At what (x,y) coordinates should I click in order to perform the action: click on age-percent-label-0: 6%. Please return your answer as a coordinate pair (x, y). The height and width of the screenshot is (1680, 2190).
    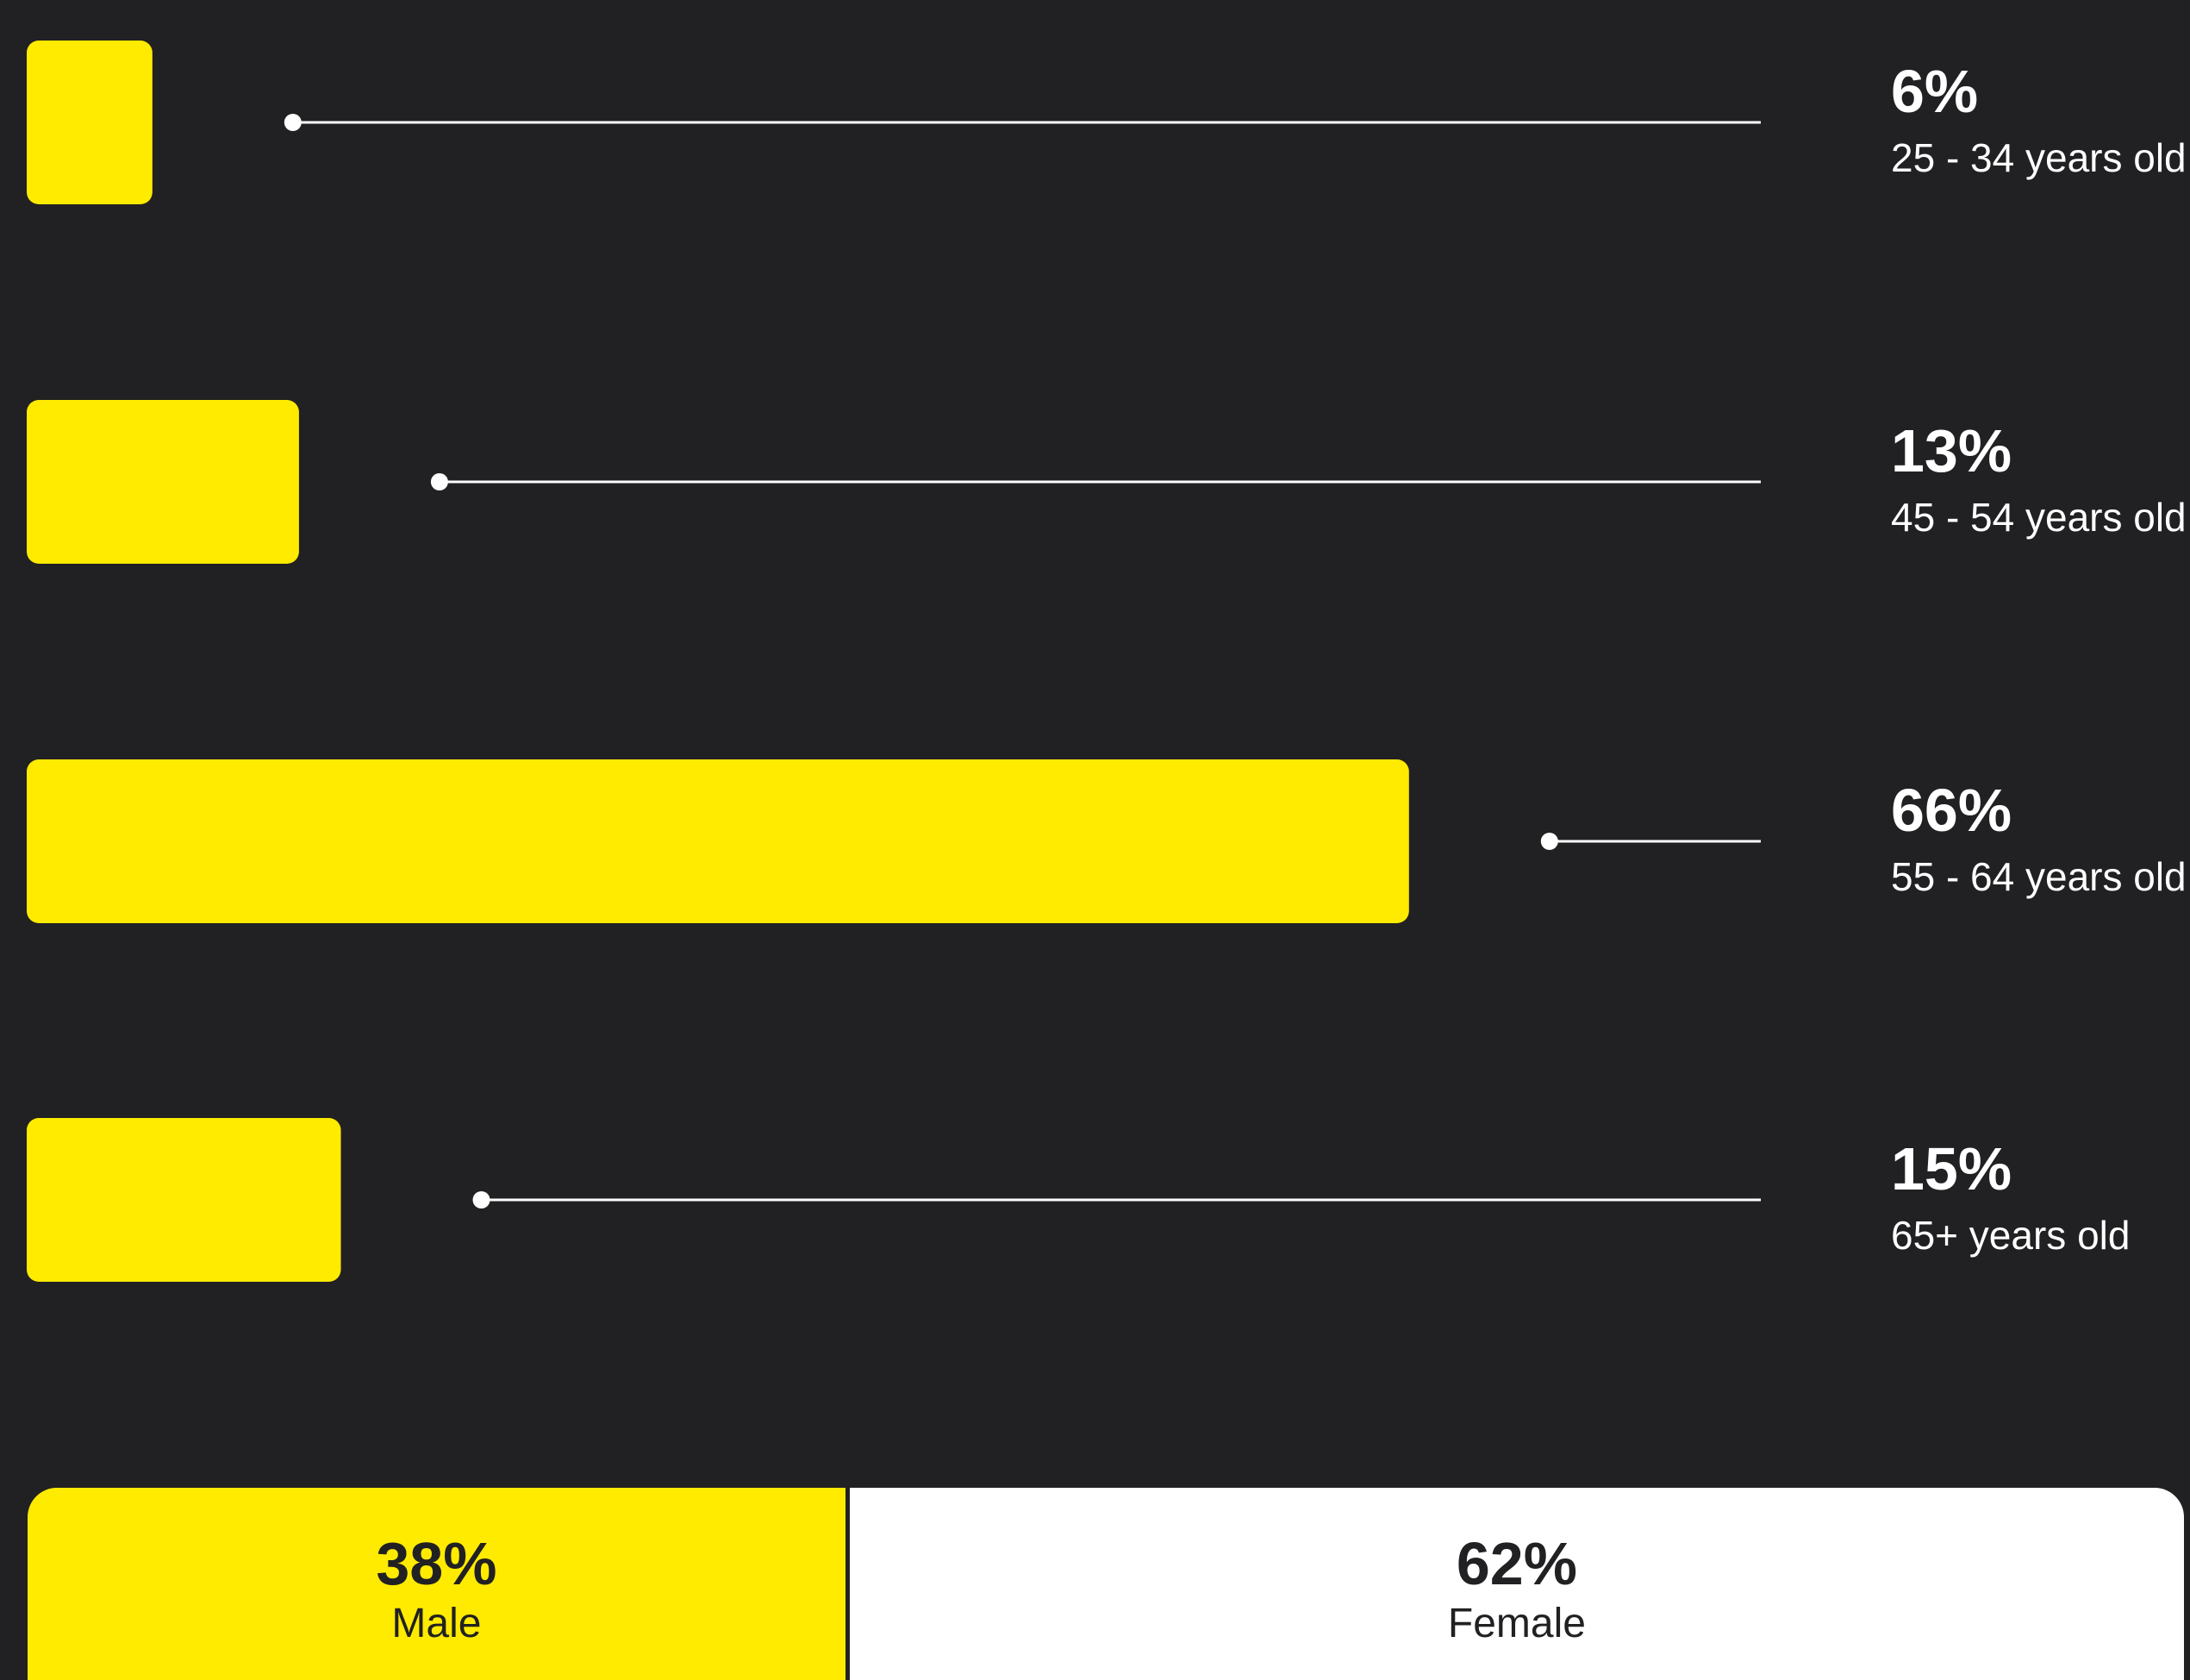
    Looking at the image, I should click on (1935, 91).